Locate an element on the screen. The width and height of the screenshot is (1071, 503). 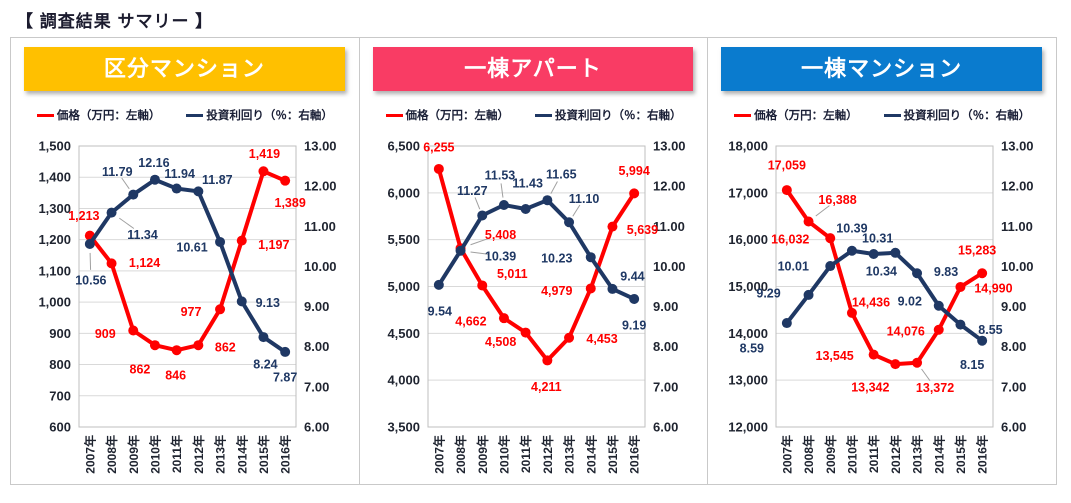
left-axis-tick: 14,000 is located at coordinates (749, 333).